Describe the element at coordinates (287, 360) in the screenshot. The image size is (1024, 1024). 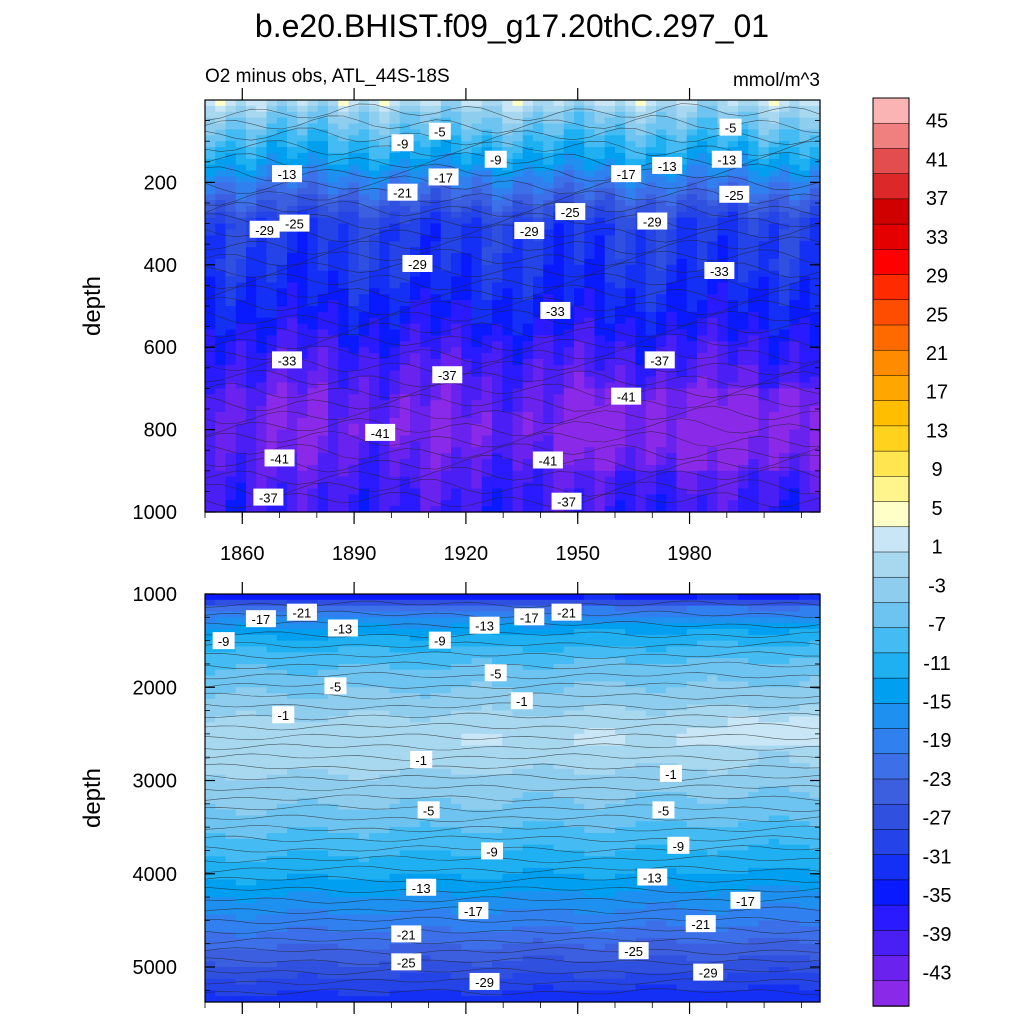
I see `contour-label: -33` at that location.